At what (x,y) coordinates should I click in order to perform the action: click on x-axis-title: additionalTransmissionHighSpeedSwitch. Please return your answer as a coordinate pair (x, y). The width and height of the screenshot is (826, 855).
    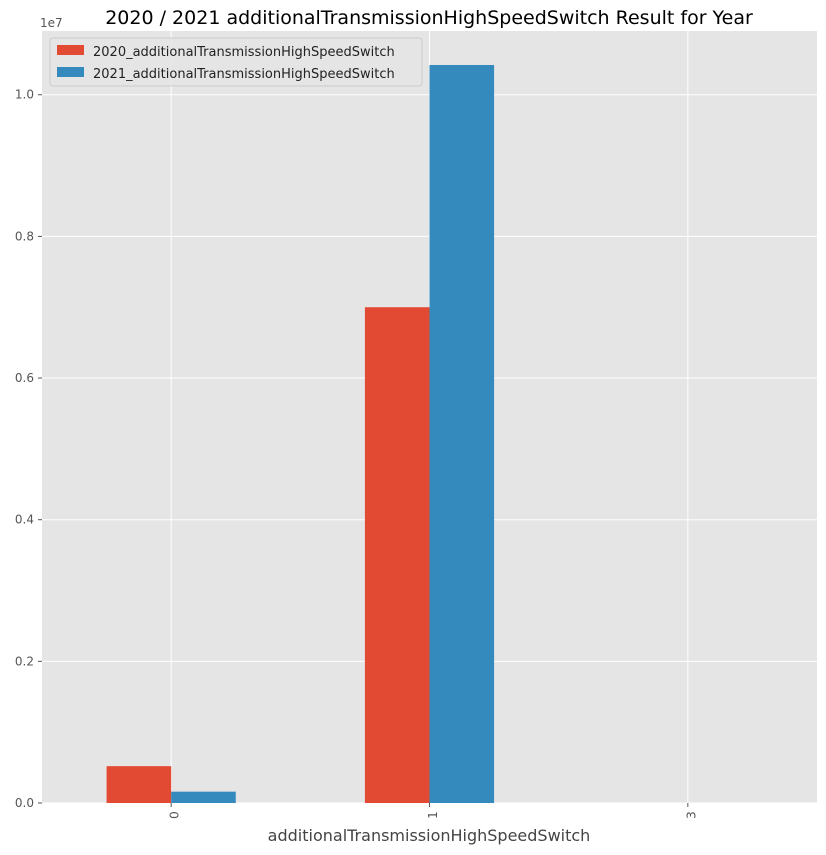
    Looking at the image, I should click on (429, 835).